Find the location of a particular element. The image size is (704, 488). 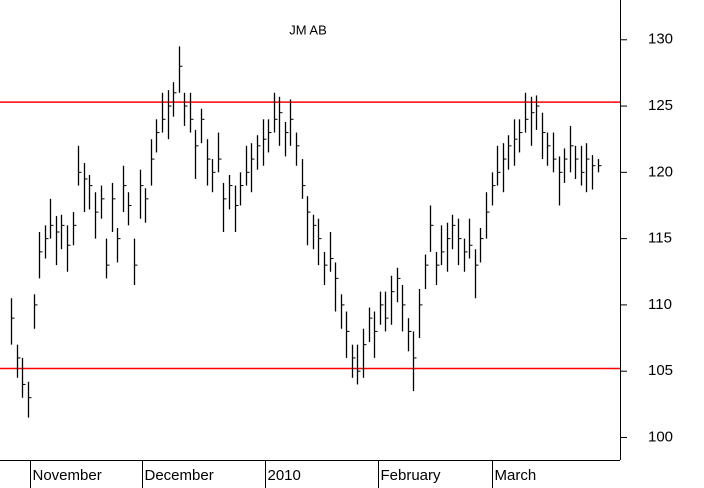

y-tick-label: 100 is located at coordinates (660, 436).